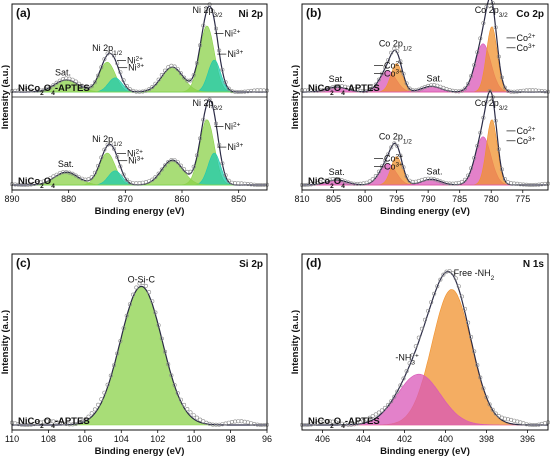  What do you see at coordinates (434, 79) in the screenshot?
I see `peak-label: Sat.` at bounding box center [434, 79].